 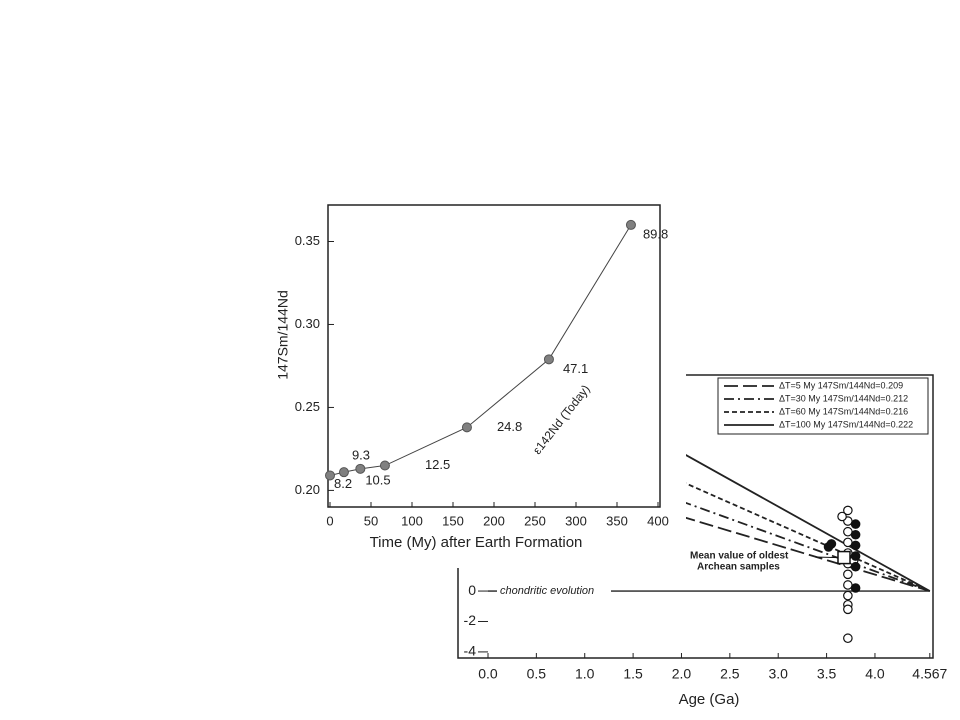 I want to click on y-tick-label: 0.35, so click(x=307, y=240).